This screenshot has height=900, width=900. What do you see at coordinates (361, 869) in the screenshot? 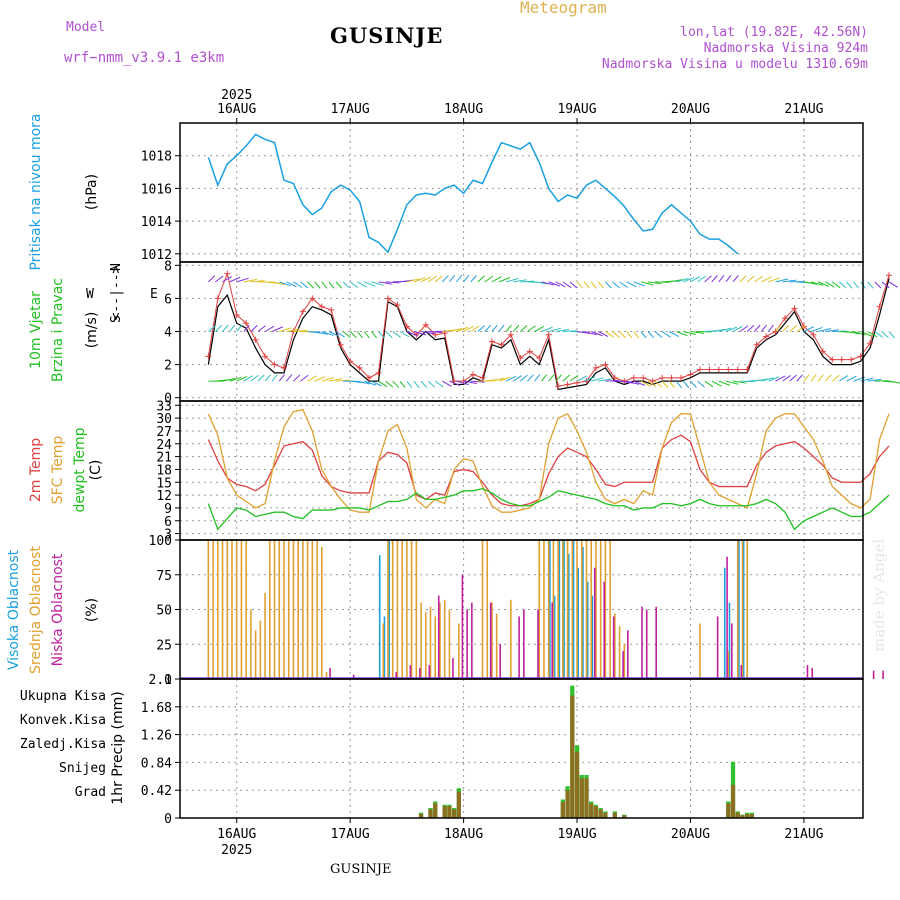
I see `footer-title: GUSINJE` at bounding box center [361, 869].